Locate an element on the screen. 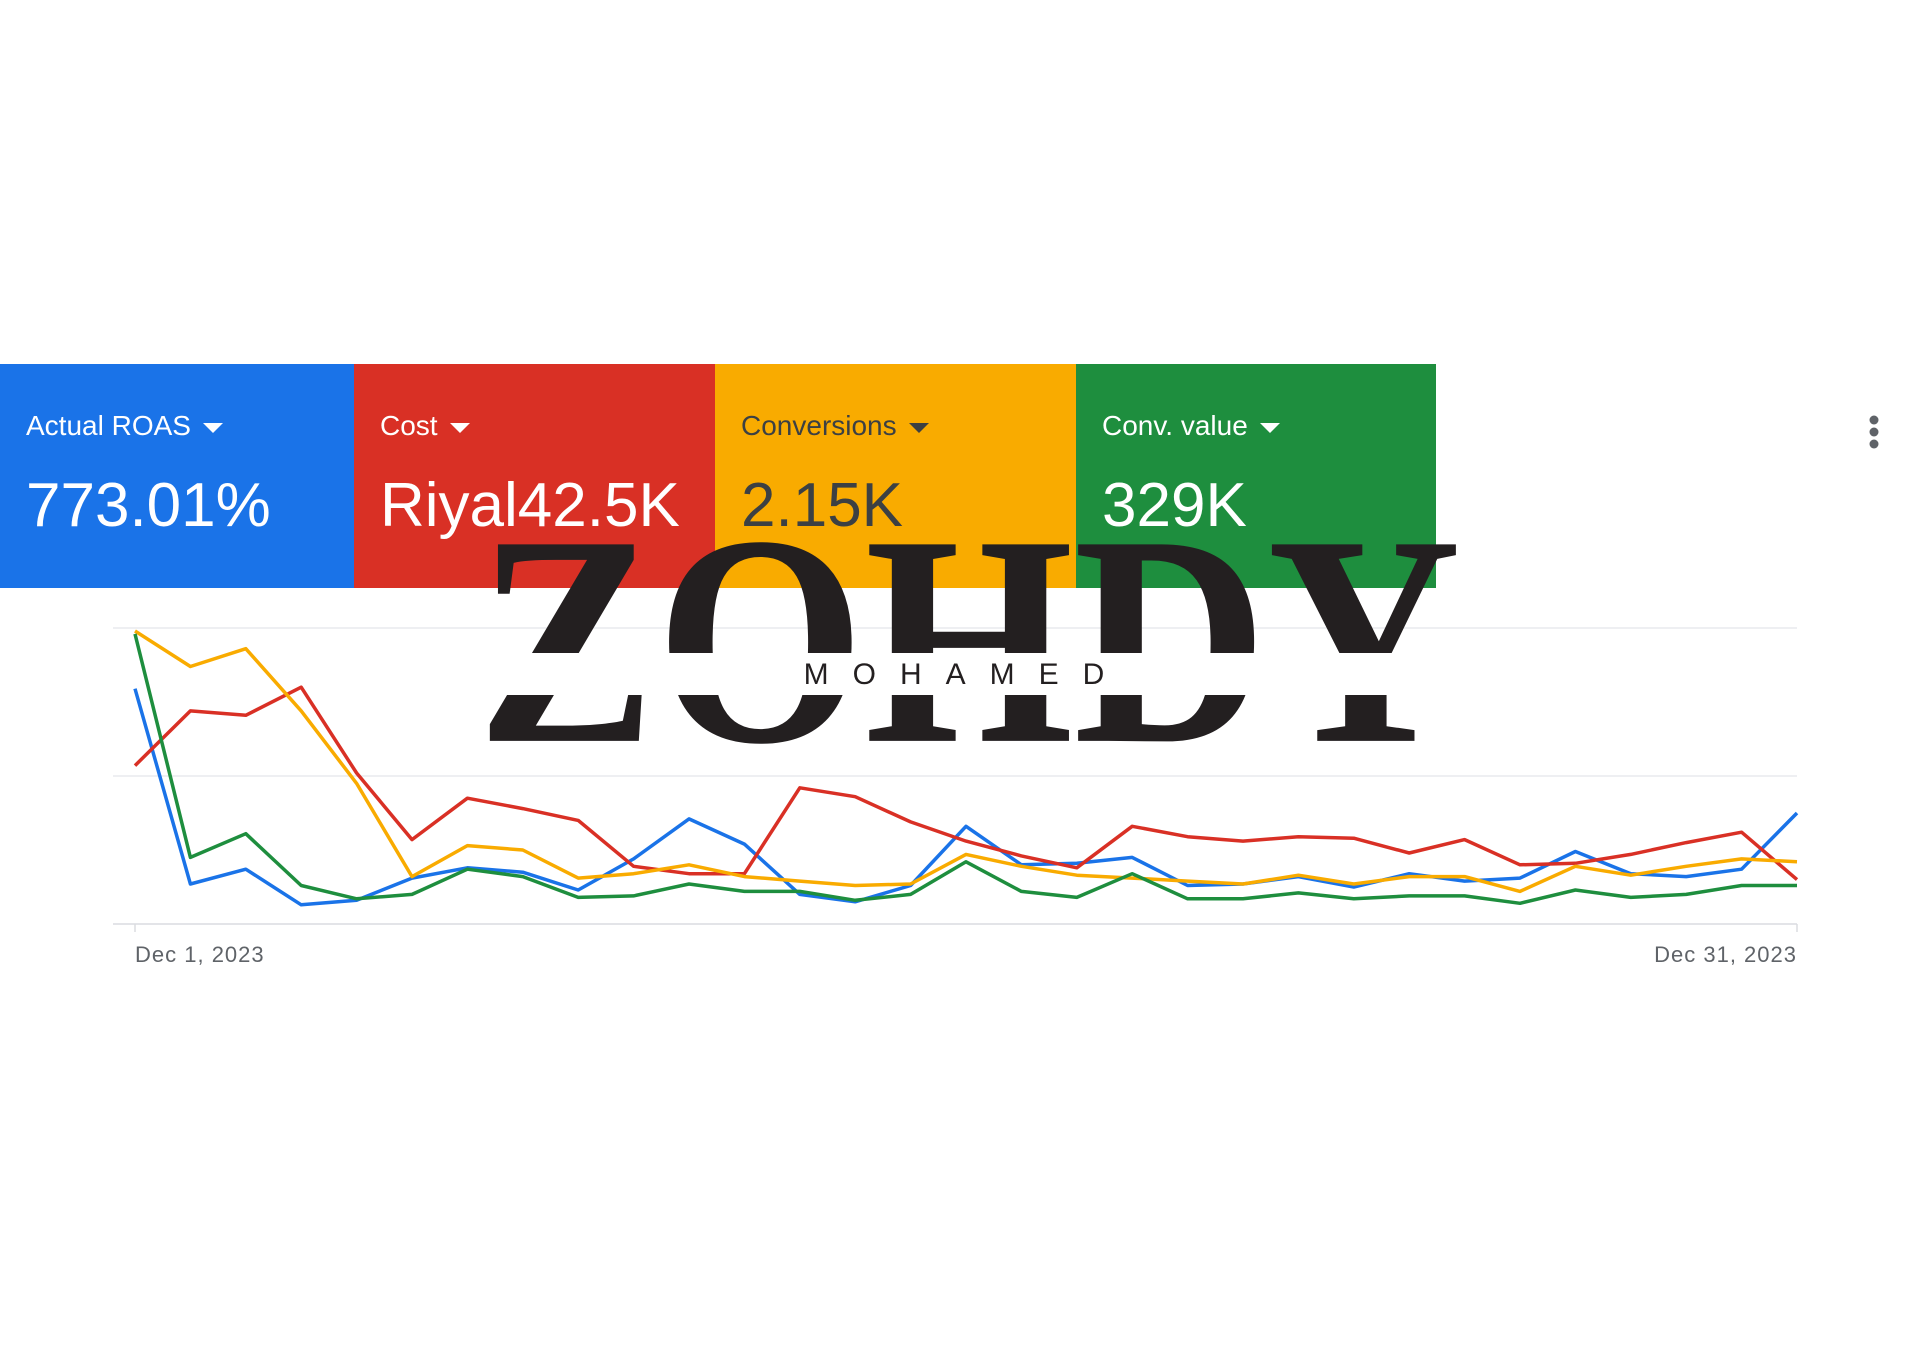  metric-label: Conversions is located at coordinates (819, 425).